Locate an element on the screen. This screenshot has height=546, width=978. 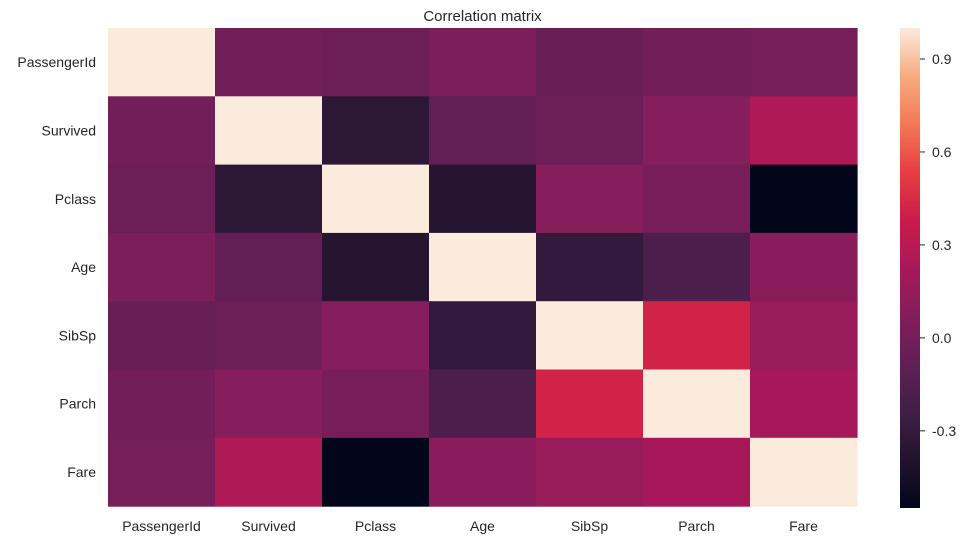
x-tick-label: Age is located at coordinates (482, 526).